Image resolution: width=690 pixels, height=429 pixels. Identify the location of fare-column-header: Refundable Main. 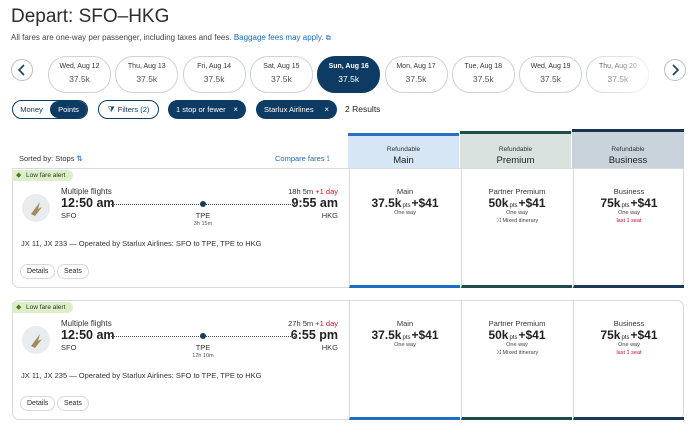
(403, 150).